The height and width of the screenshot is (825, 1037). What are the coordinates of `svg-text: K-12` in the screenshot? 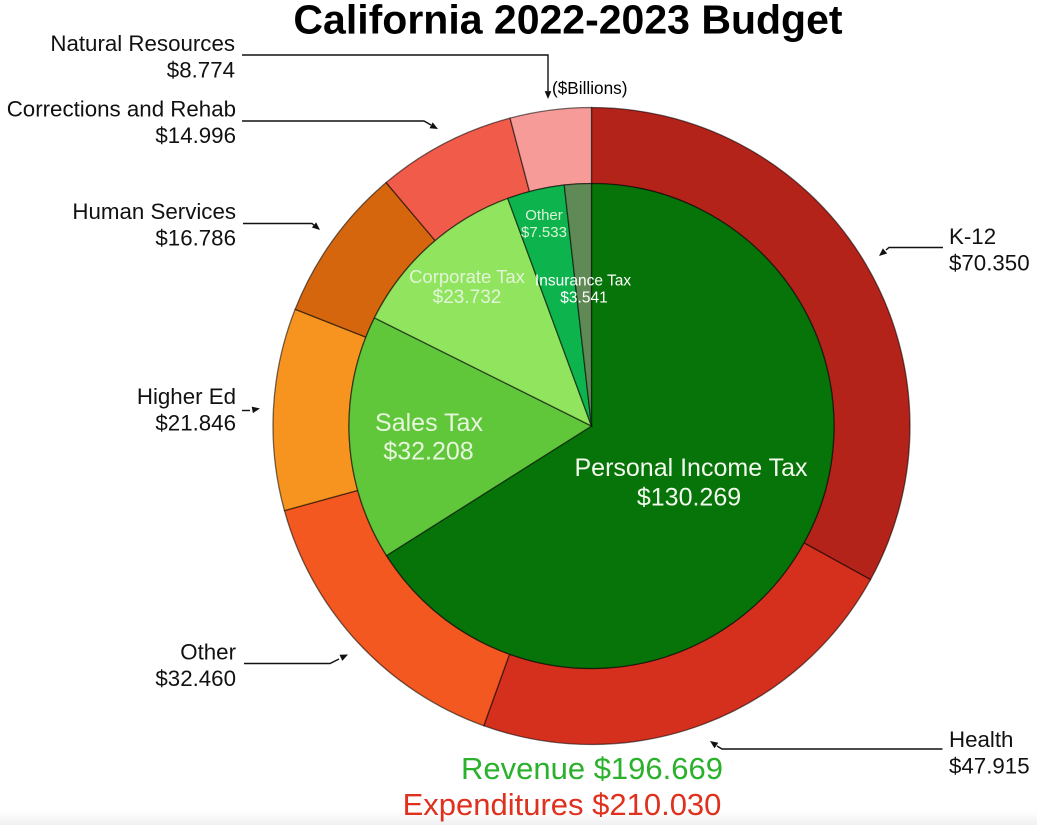 It's located at (972, 236).